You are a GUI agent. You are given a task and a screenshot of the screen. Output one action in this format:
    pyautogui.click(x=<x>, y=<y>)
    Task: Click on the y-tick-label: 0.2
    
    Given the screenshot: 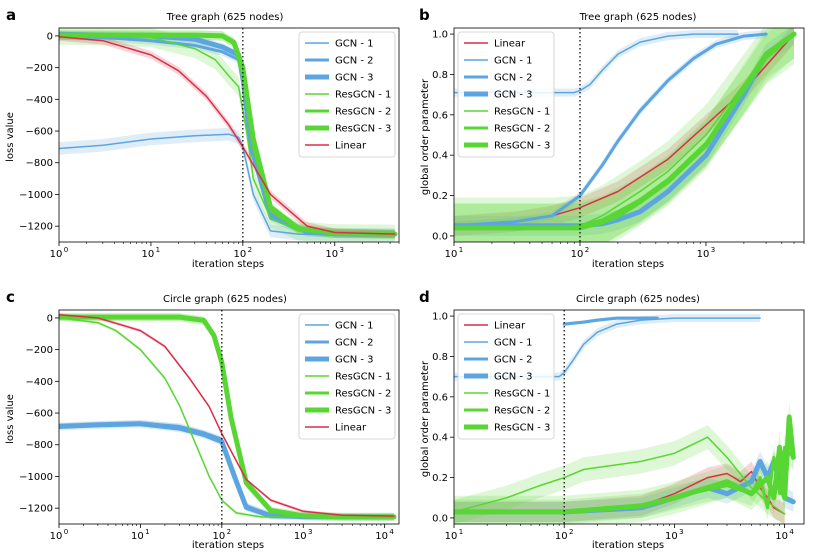 What is the action you would take?
    pyautogui.click(x=440, y=478)
    